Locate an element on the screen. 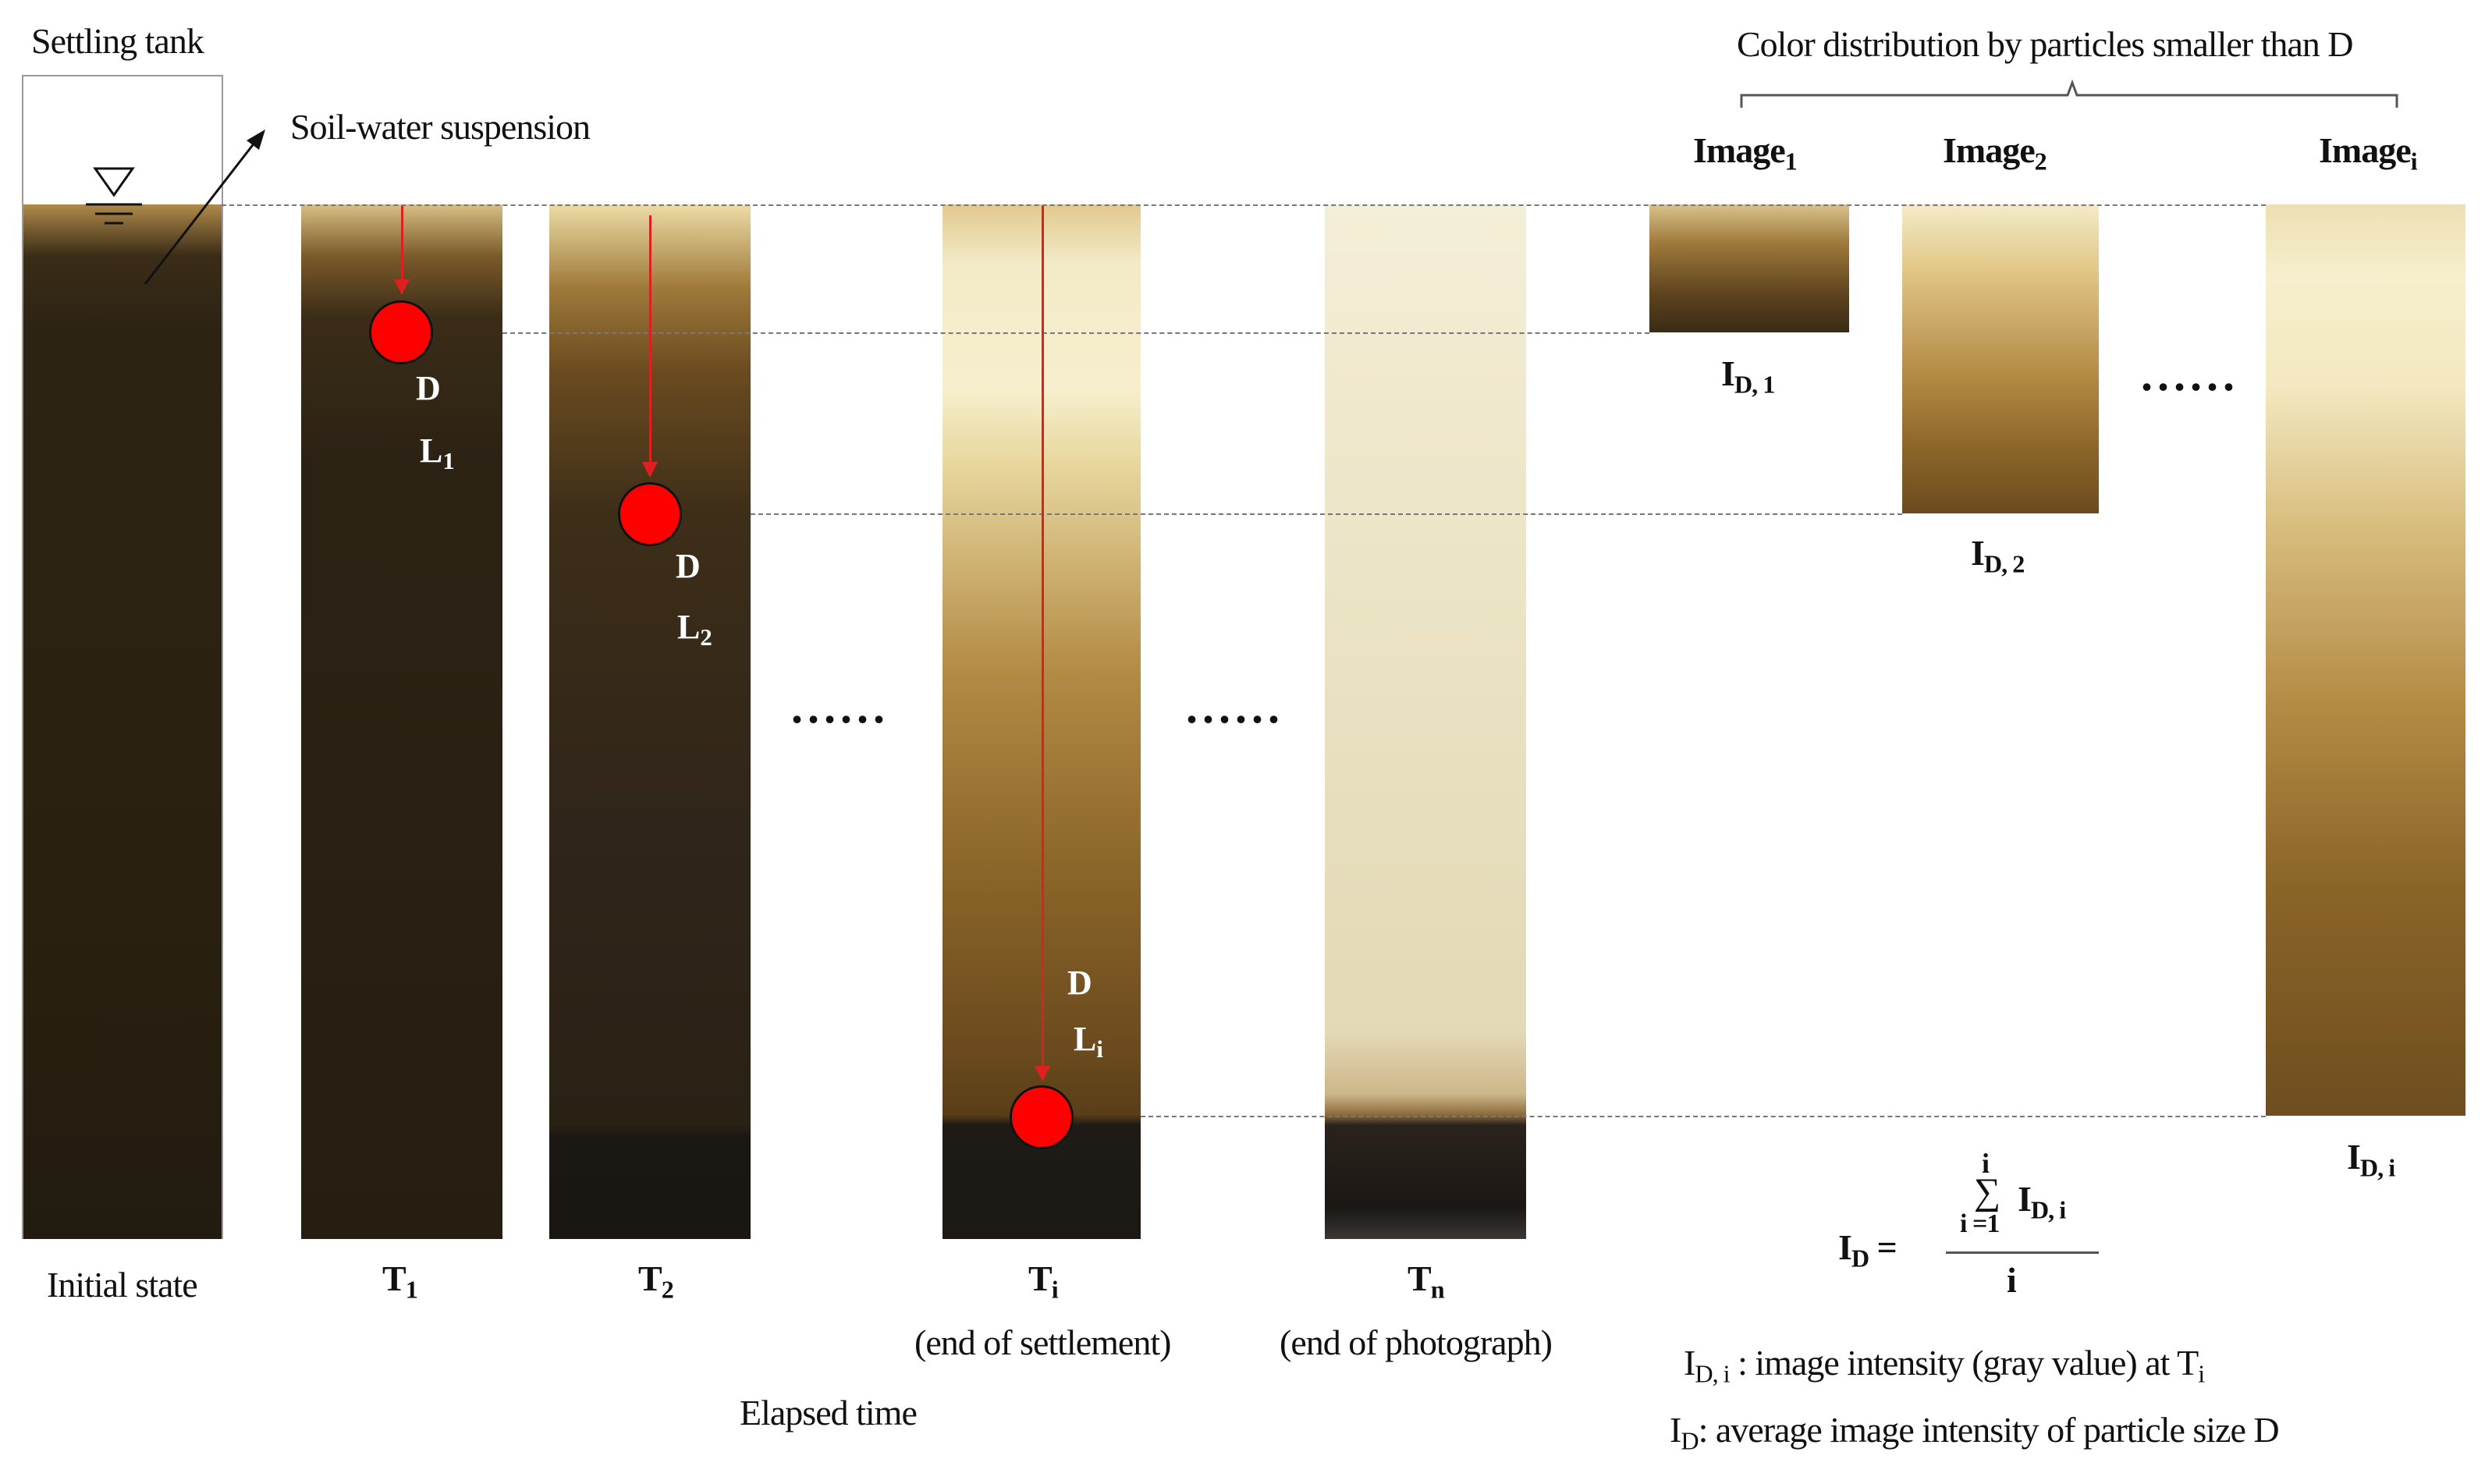 The width and height of the screenshot is (2485, 1484). ti-label: Ti is located at coordinates (1043, 1282).